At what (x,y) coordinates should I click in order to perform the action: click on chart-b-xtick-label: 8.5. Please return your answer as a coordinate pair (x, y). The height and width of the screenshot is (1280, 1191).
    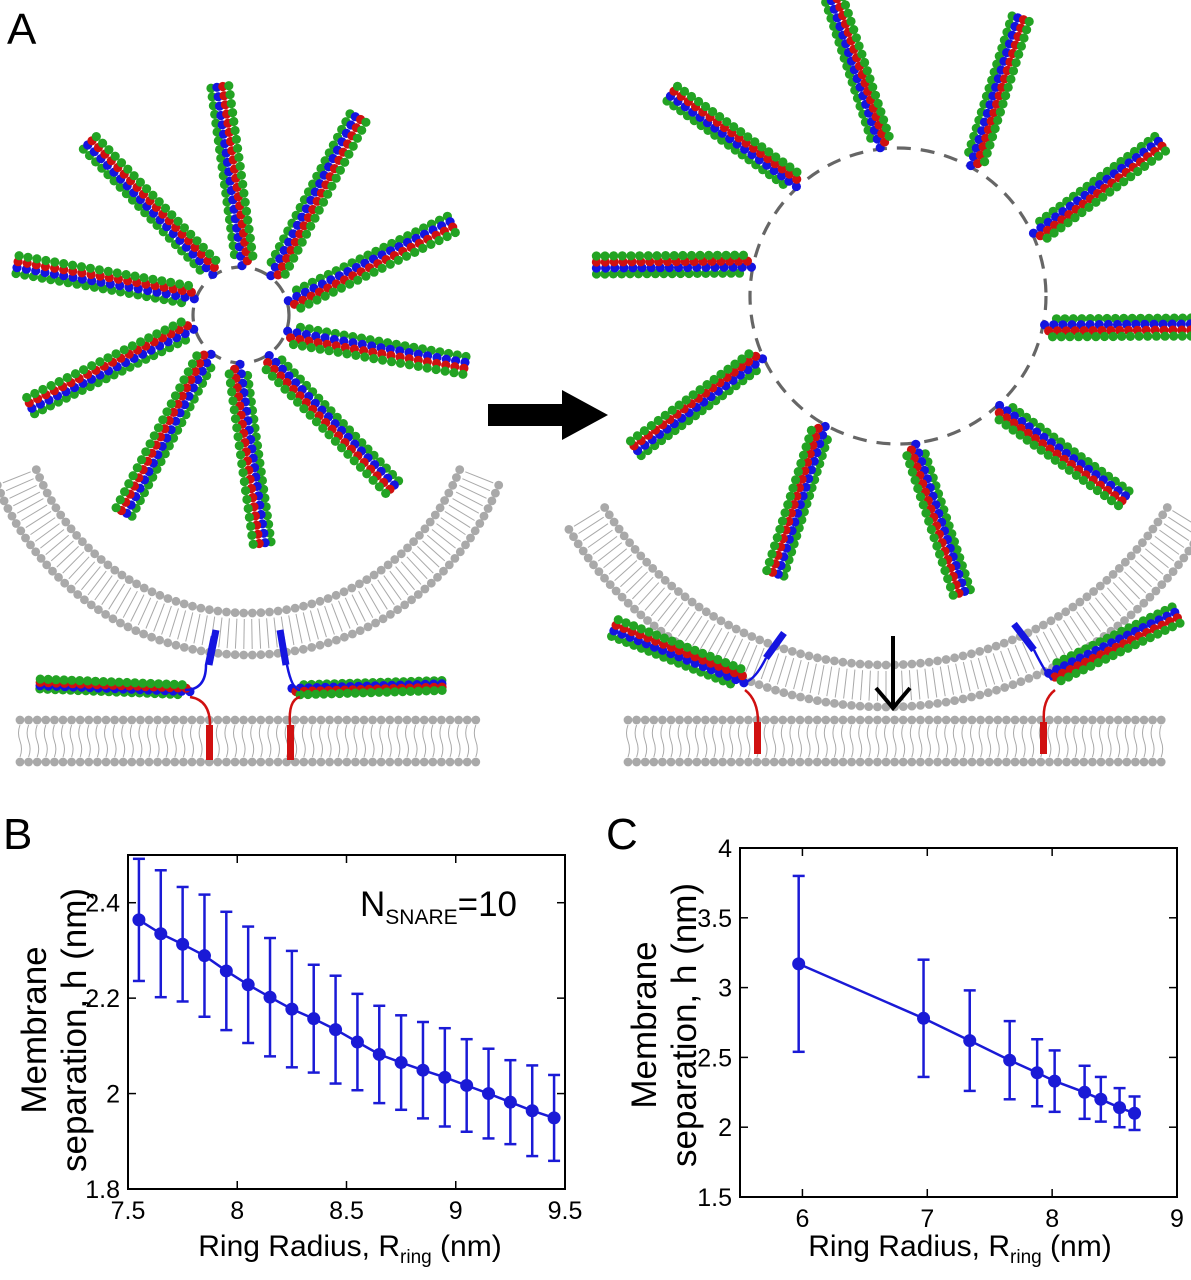
    Looking at the image, I should click on (346, 1211).